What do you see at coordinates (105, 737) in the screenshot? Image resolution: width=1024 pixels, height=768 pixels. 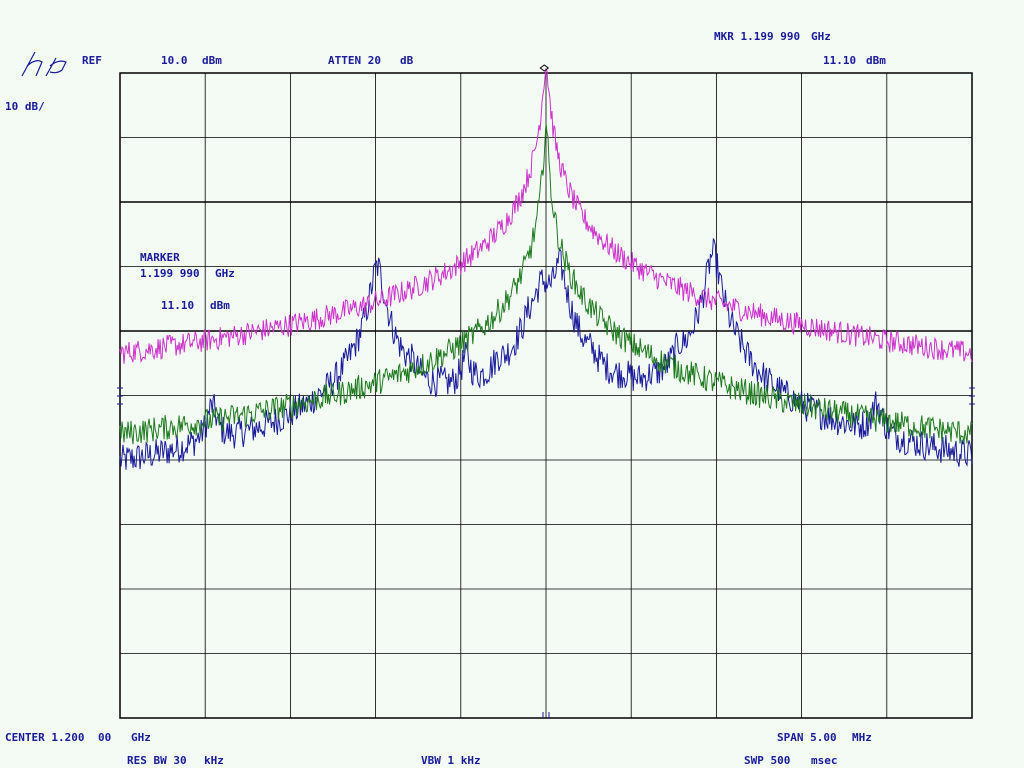 I see `center-freq-digits: 00` at bounding box center [105, 737].